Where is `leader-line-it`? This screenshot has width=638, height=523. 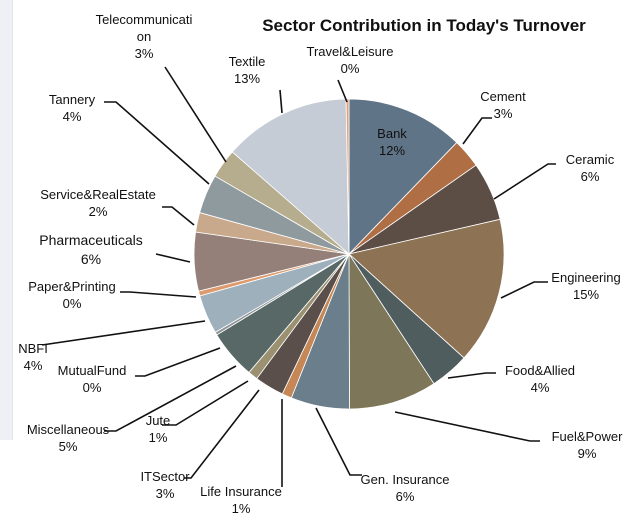
leader-line-it is located at coordinates (222, 434).